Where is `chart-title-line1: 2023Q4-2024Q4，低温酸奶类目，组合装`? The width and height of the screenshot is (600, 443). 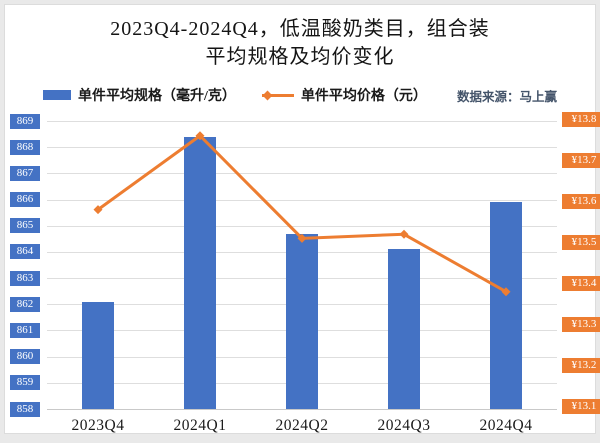
chart-title-line1: 2023Q4-2024Q4，低温酸奶类目，组合装 is located at coordinates (300, 29).